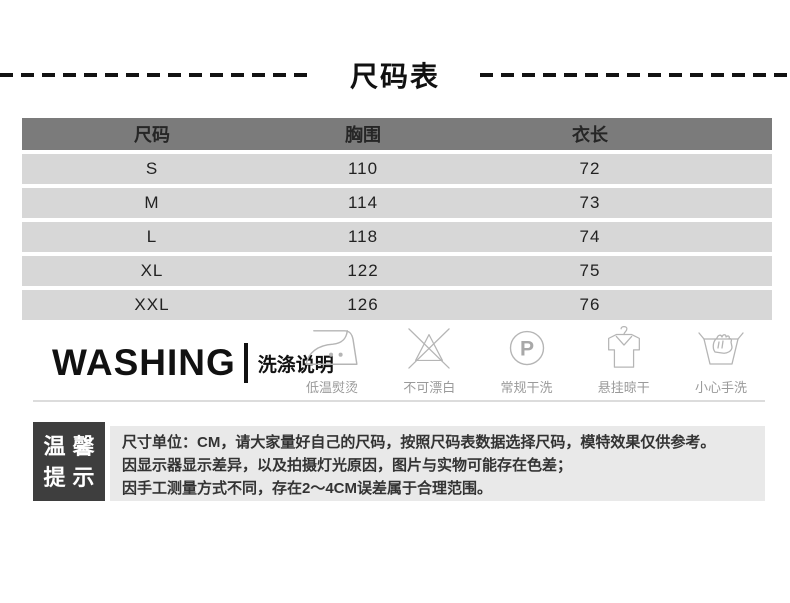 The width and height of the screenshot is (790, 603). Describe the element at coordinates (152, 202) in the screenshot. I see `size-cell: M` at that location.